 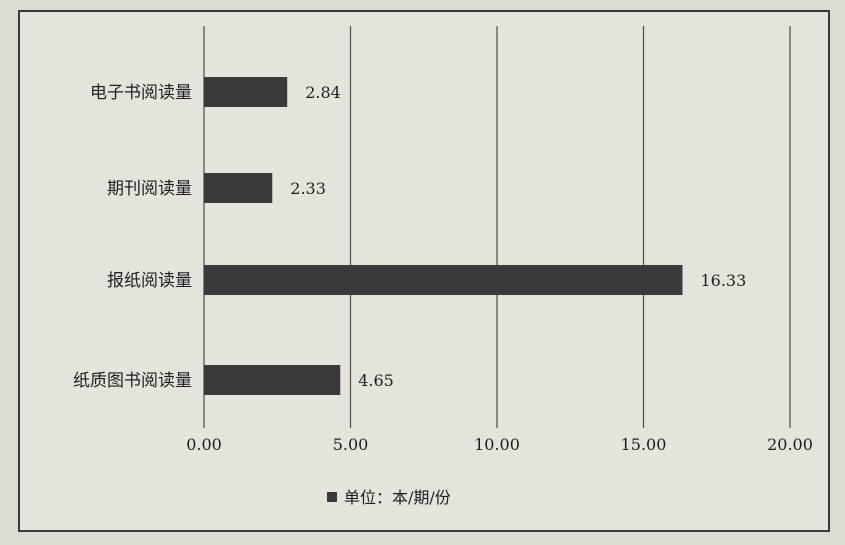 What do you see at coordinates (308, 188) in the screenshot?
I see `data-label: 2.33` at bounding box center [308, 188].